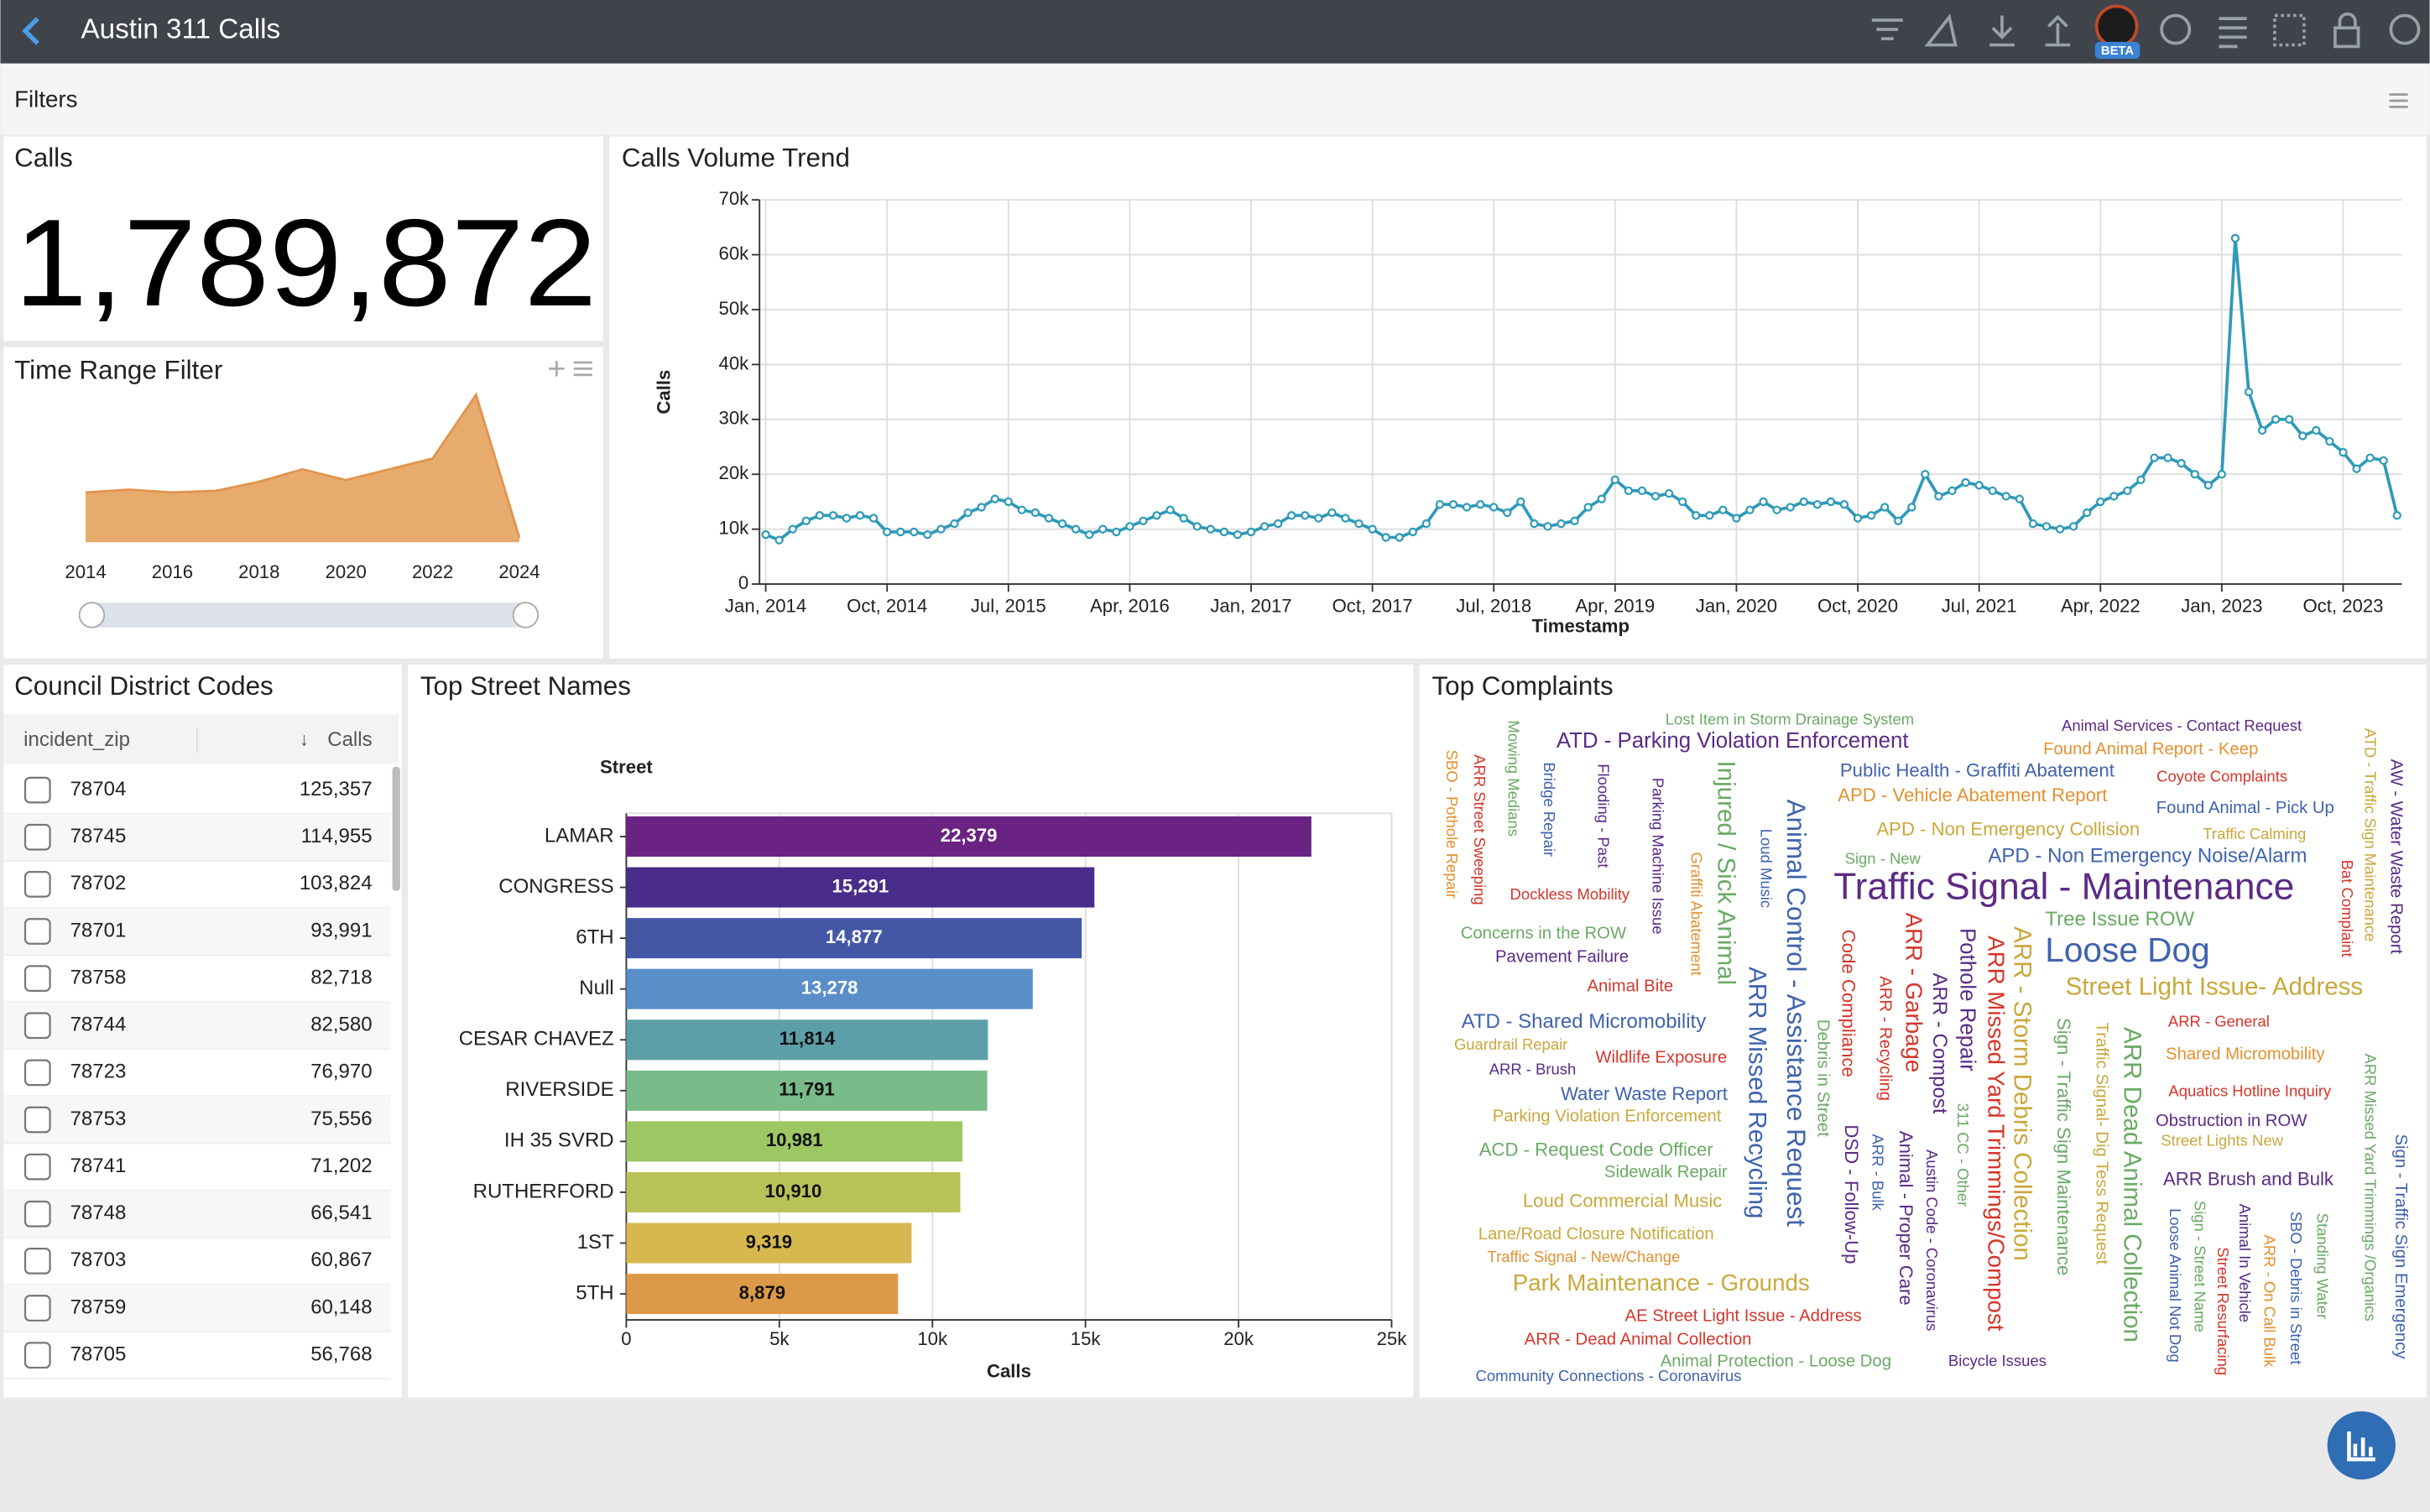 This screenshot has width=2430, height=1512. Describe the element at coordinates (1790, 719) in the screenshot. I see `word: Lost Item in Storm Drainage System` at that location.